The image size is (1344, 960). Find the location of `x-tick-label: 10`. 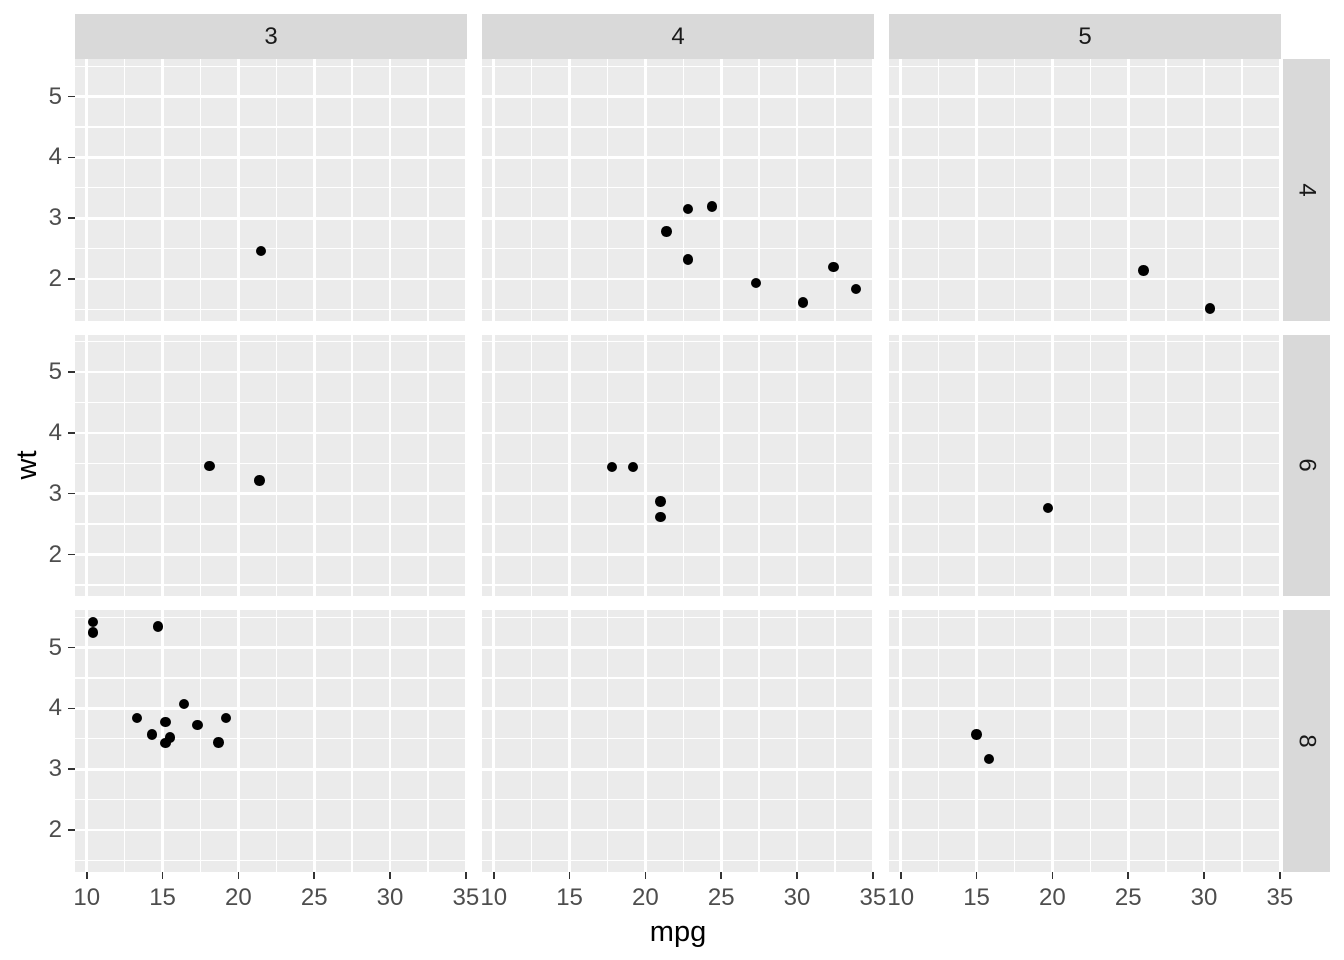

x-tick-label: 10 is located at coordinates (87, 897).